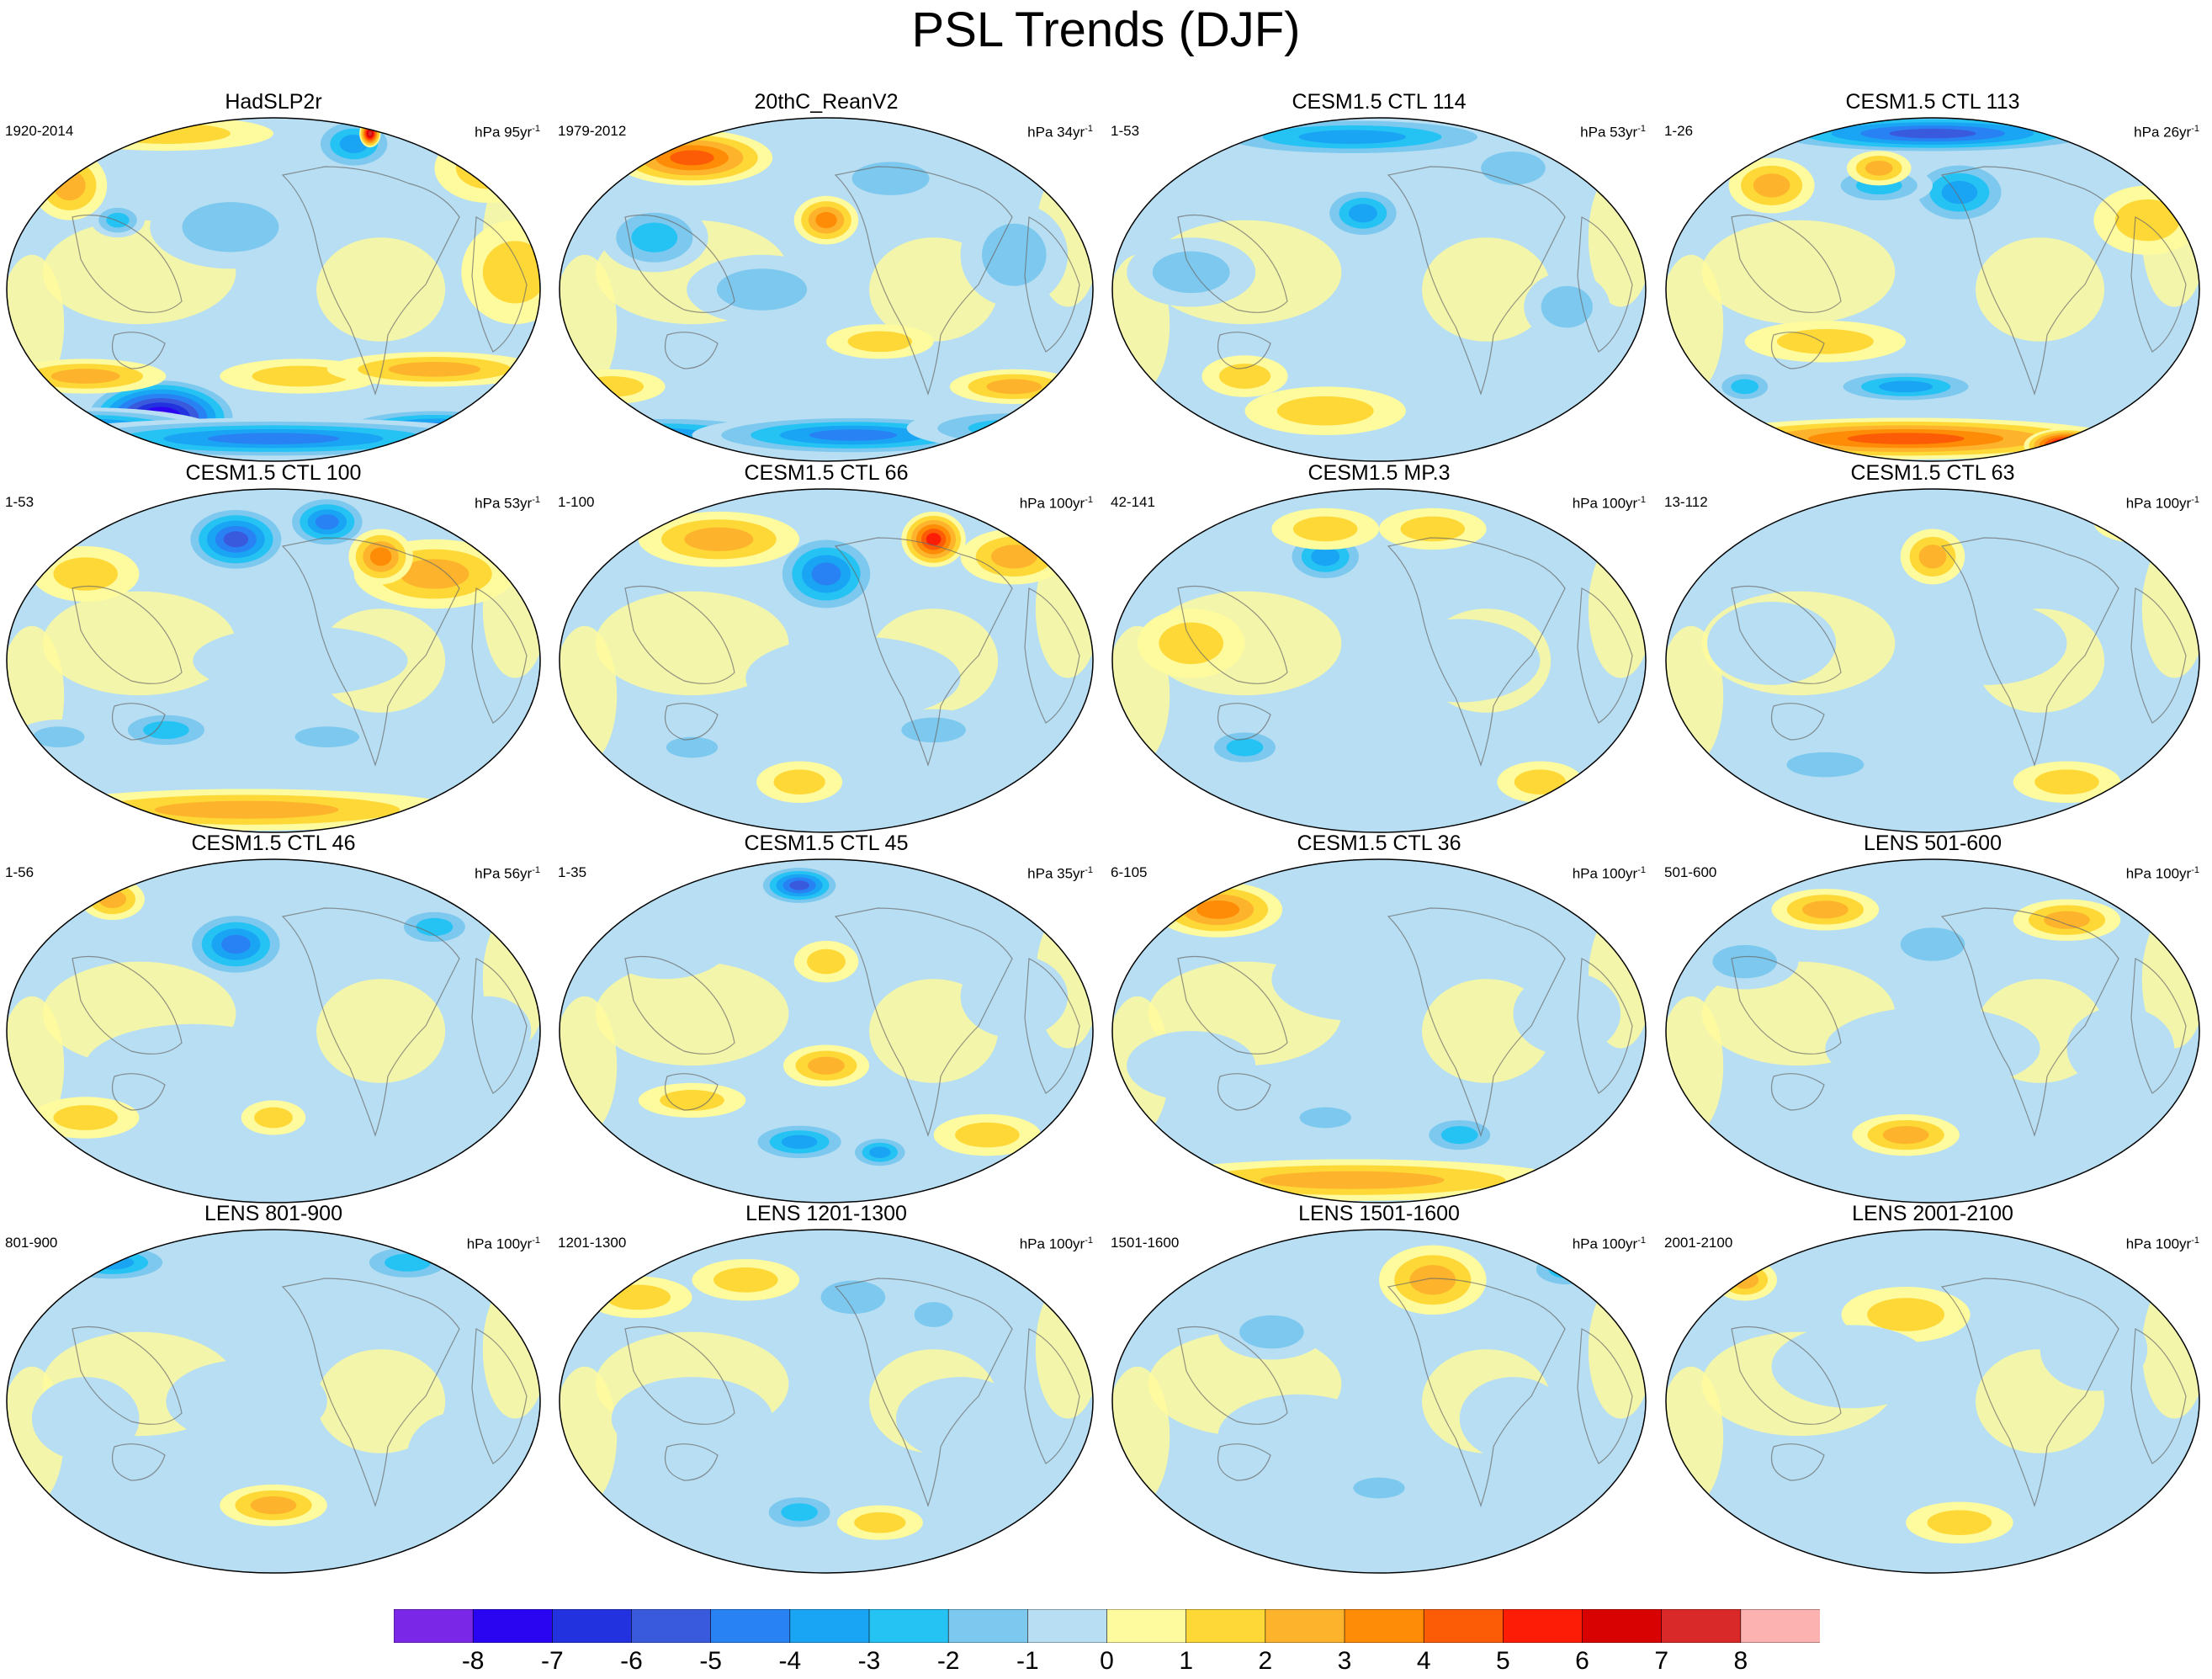  What do you see at coordinates (1379, 844) in the screenshot?
I see `panel-title: CESM1.5 CTL 36` at bounding box center [1379, 844].